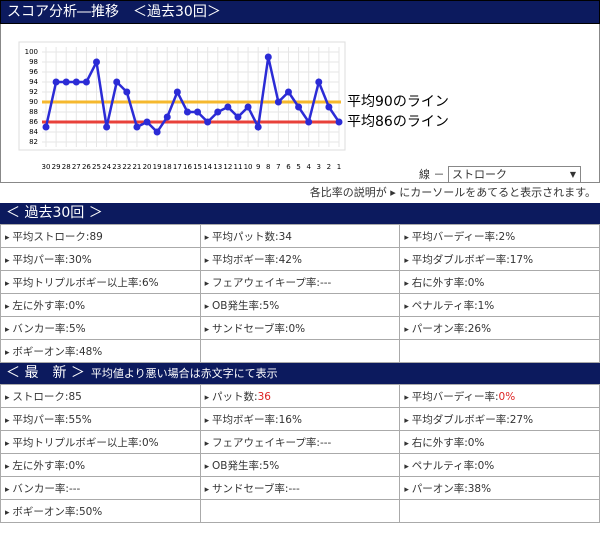 The height and width of the screenshot is (545, 600). Describe the element at coordinates (264, 396) in the screenshot. I see `stat-value: 36` at that location.